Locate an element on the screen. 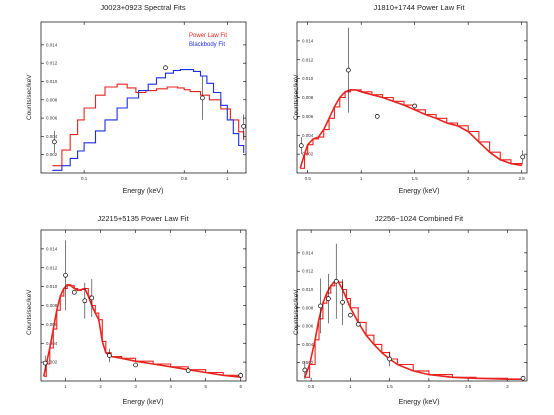 Image resolution: width=554 pixels, height=415 pixels. x-tick-label: 4 is located at coordinates (170, 386).